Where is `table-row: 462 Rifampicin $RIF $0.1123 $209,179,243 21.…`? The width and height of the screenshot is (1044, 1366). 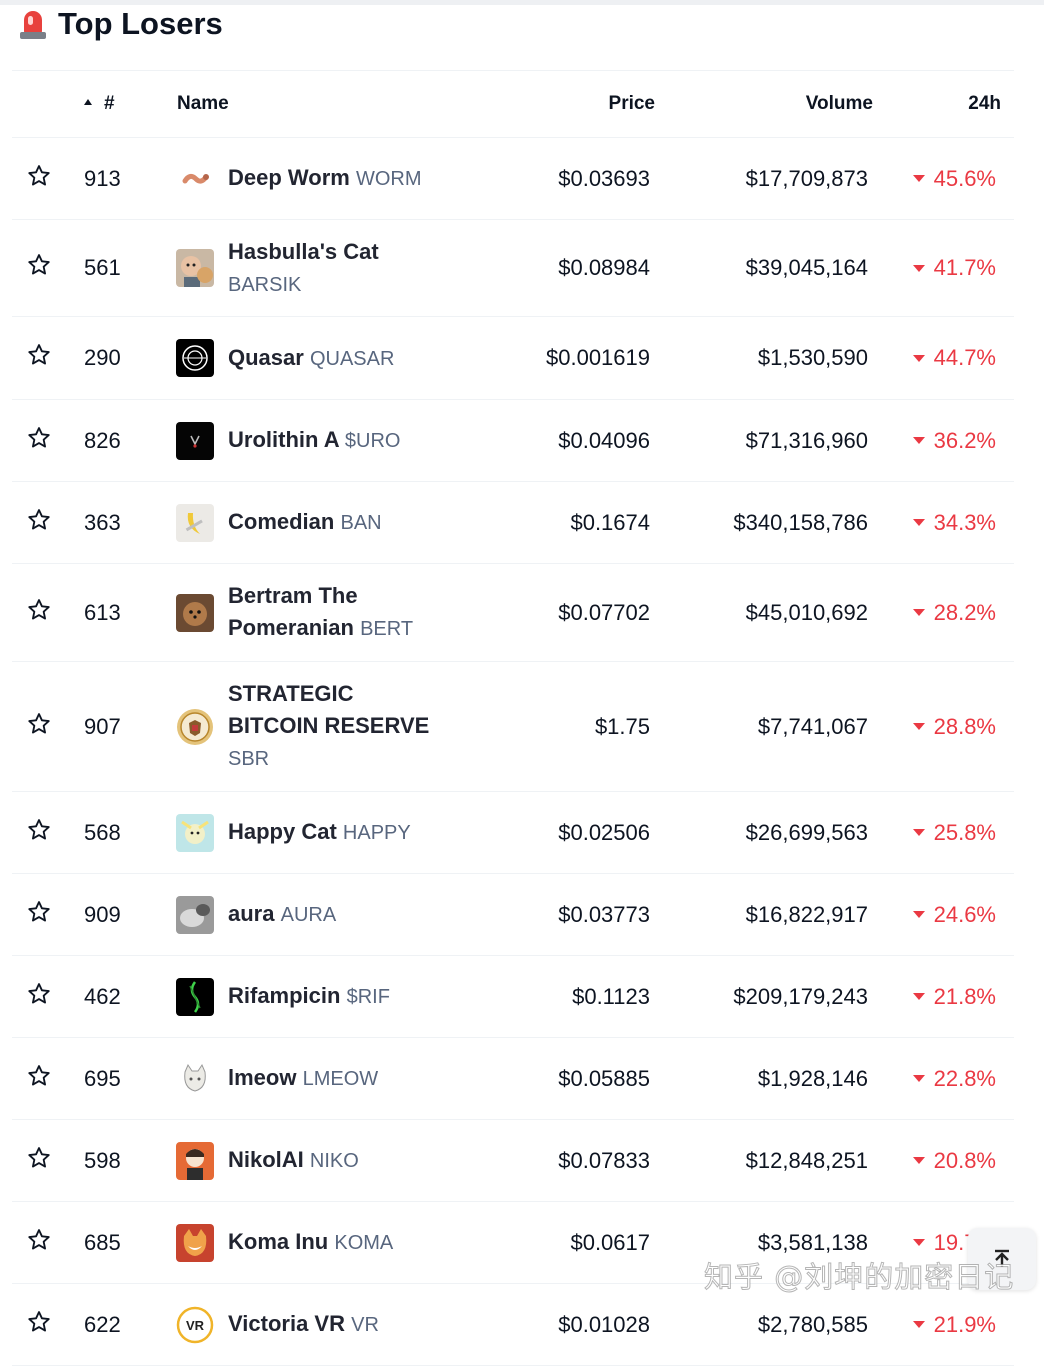
table-row: 462 Rifampicin $RIF $0.1123 $209,179,243 21.… is located at coordinates (513, 997).